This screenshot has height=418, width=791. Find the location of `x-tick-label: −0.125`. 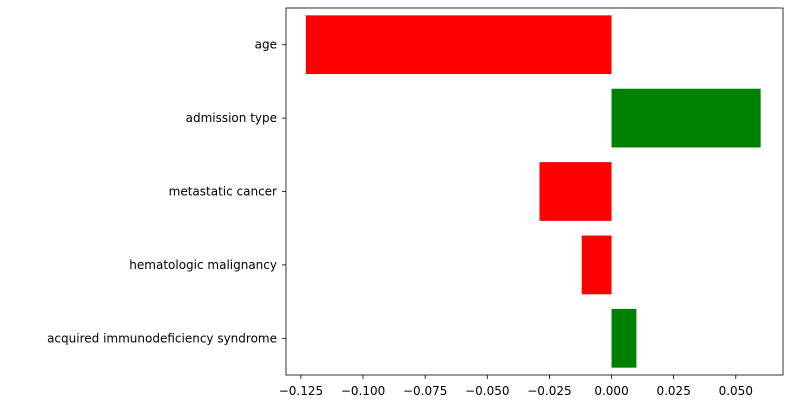

x-tick-label: −0.125 is located at coordinates (301, 391).